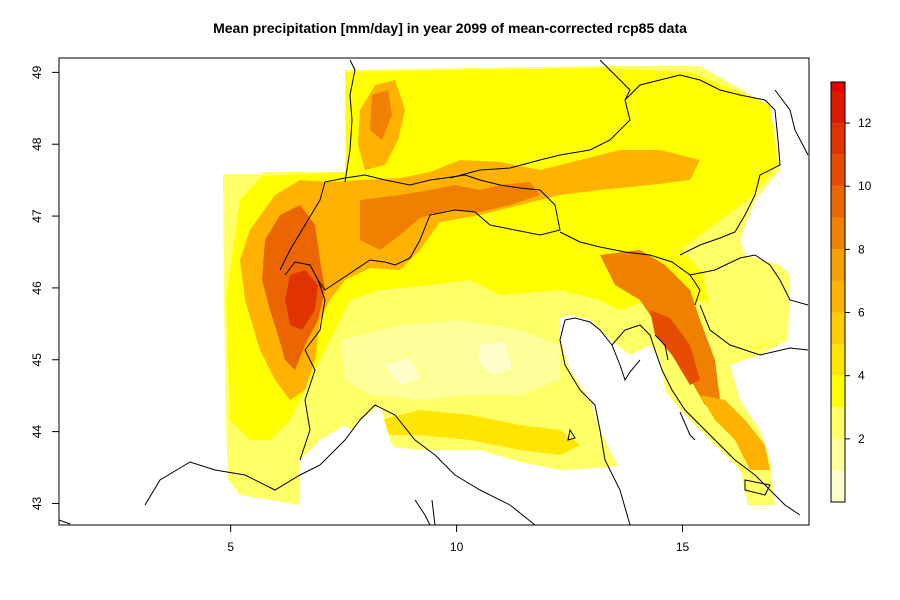 Image resolution: width=900 pixels, height=600 pixels. What do you see at coordinates (480, 432) in the screenshot?
I see `apennines-region` at bounding box center [480, 432].